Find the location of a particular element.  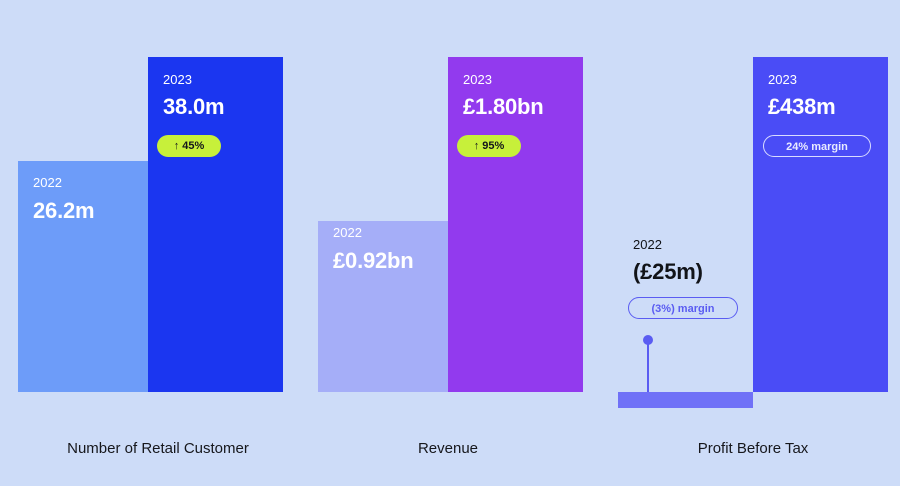

revenue-2022-year: 2022 is located at coordinates (347, 232).